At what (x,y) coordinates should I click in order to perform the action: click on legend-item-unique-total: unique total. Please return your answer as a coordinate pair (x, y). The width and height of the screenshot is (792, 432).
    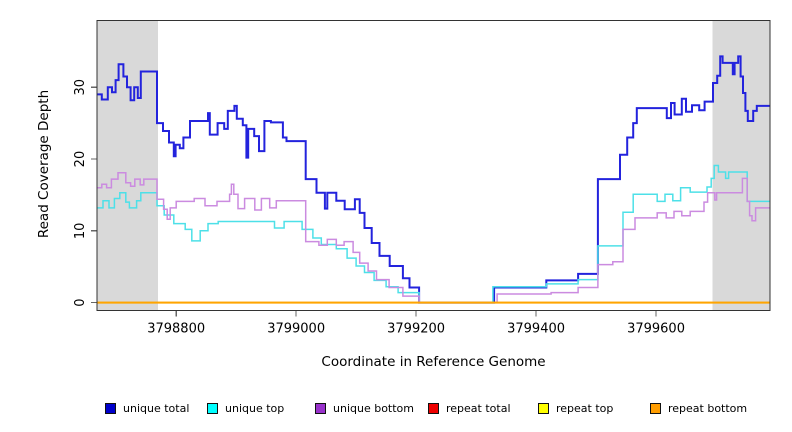
    Looking at the image, I should click on (147, 408).